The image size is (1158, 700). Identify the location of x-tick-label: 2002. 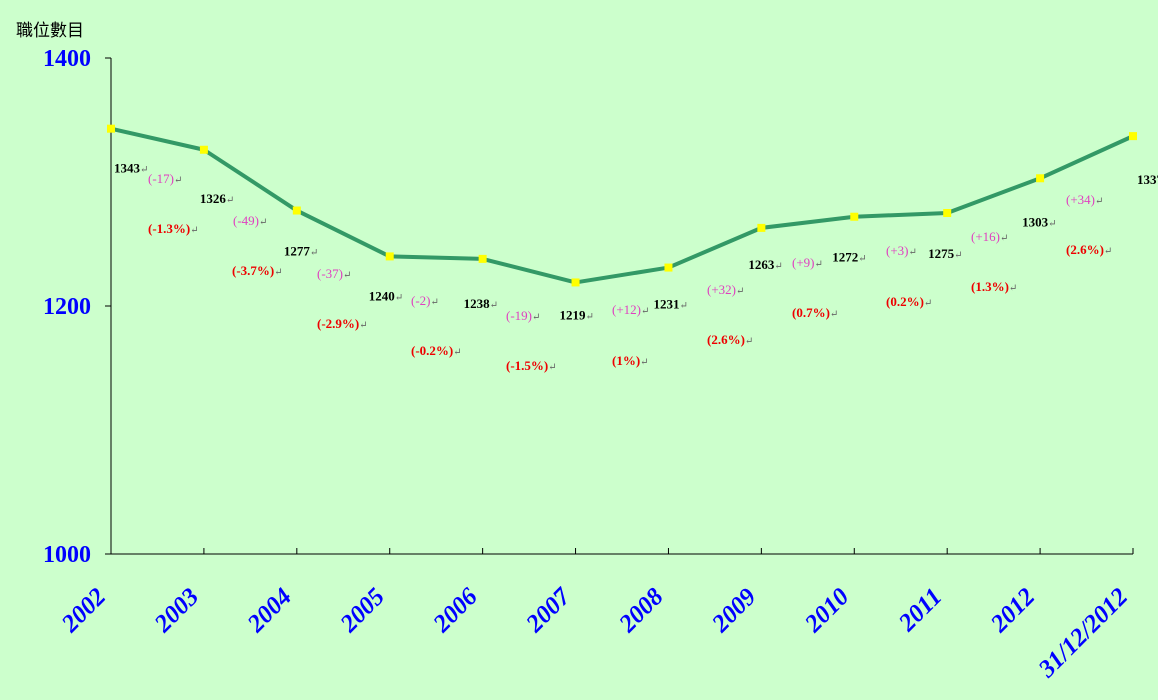
(83, 610).